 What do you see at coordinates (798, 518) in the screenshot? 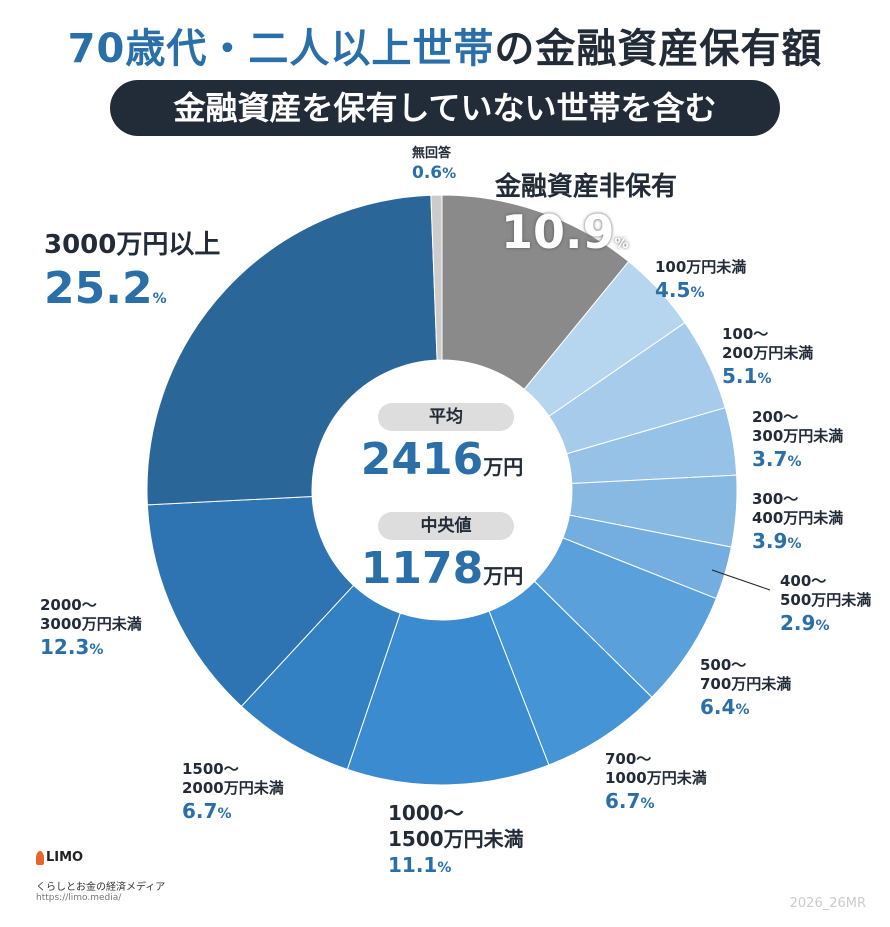
I see `slice-label-text: 400万円未満` at bounding box center [798, 518].